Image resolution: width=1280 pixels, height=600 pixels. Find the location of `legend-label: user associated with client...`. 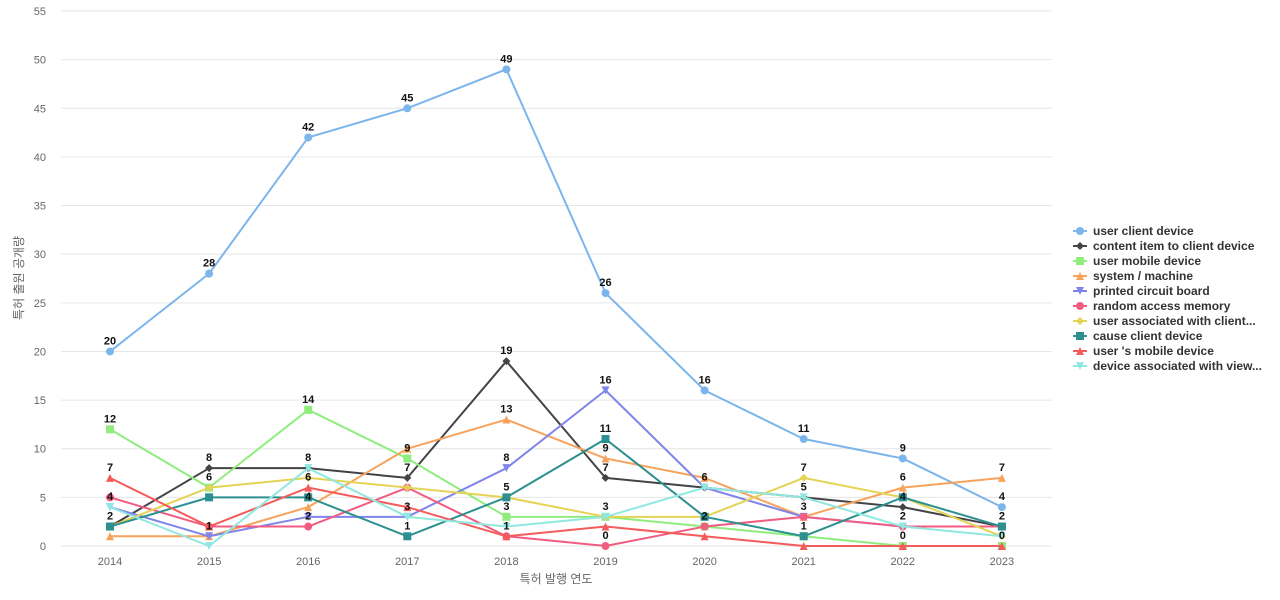

legend-label: user associated with client... is located at coordinates (1174, 321).